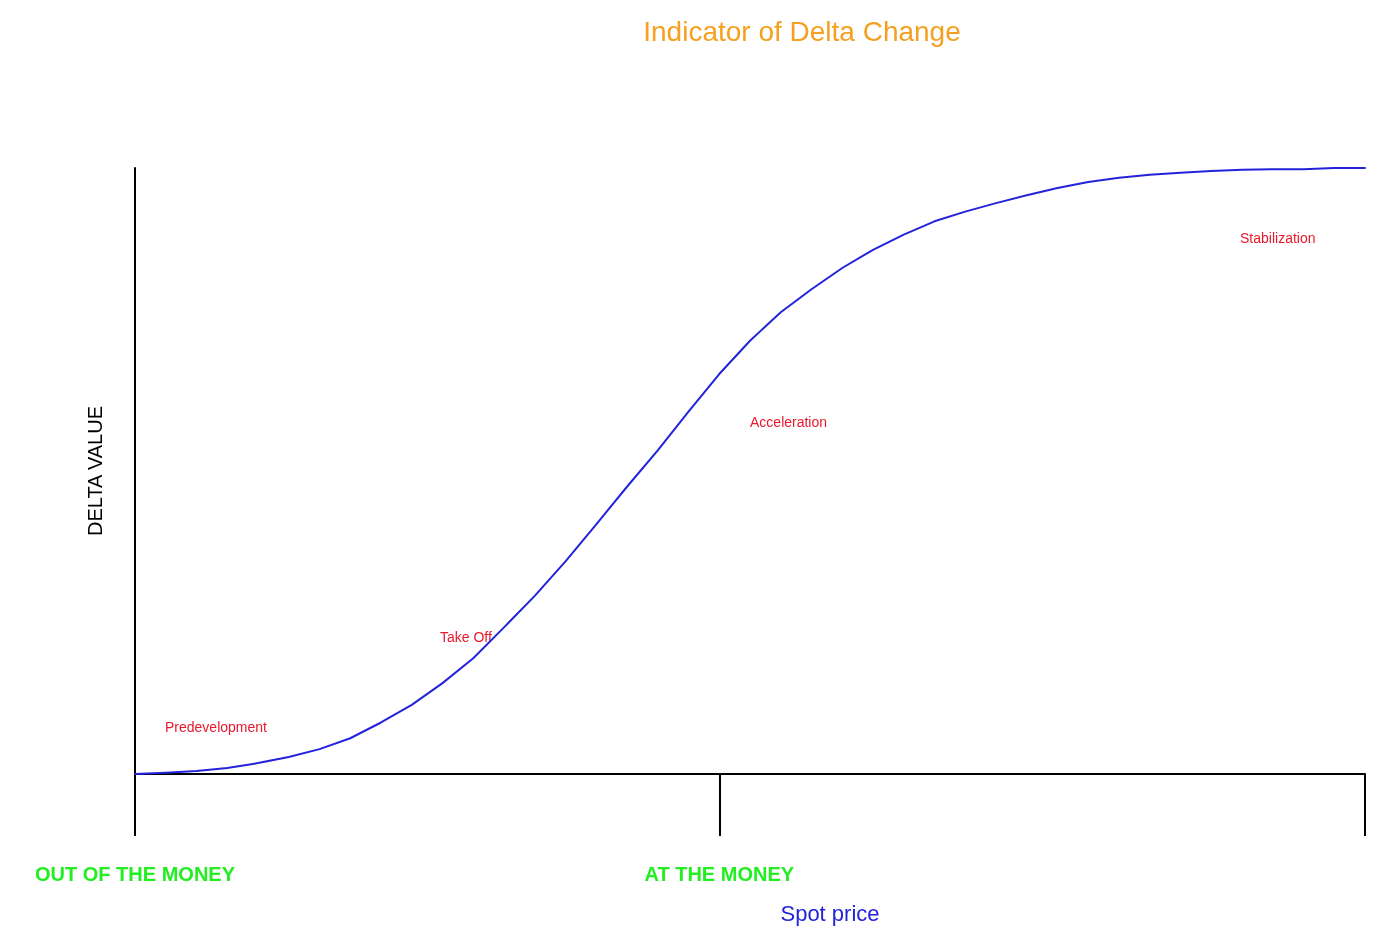 The height and width of the screenshot is (929, 1375). I want to click on annotation: Acceleration, so click(789, 422).